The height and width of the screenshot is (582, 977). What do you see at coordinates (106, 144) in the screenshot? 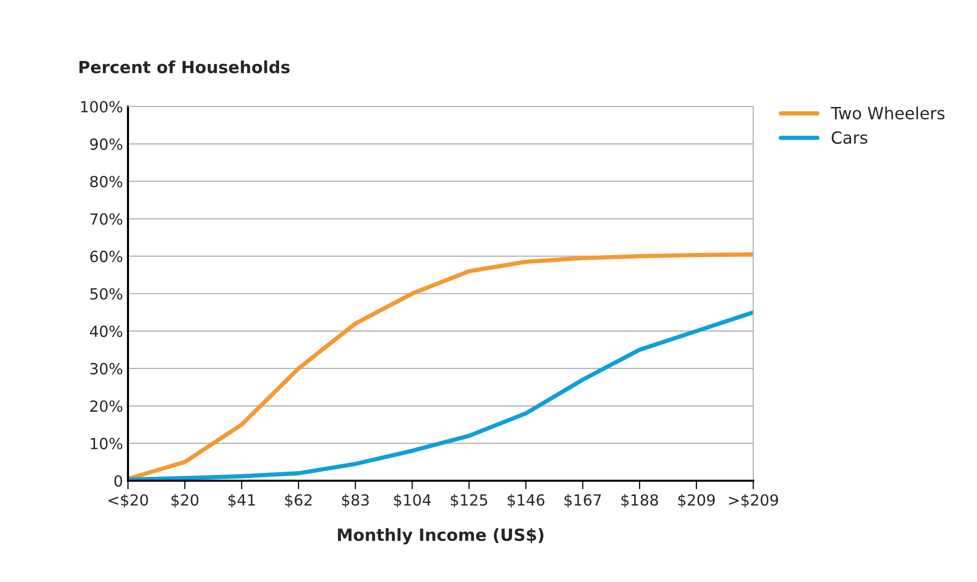
I see `y-tick-label: 90%` at bounding box center [106, 144].